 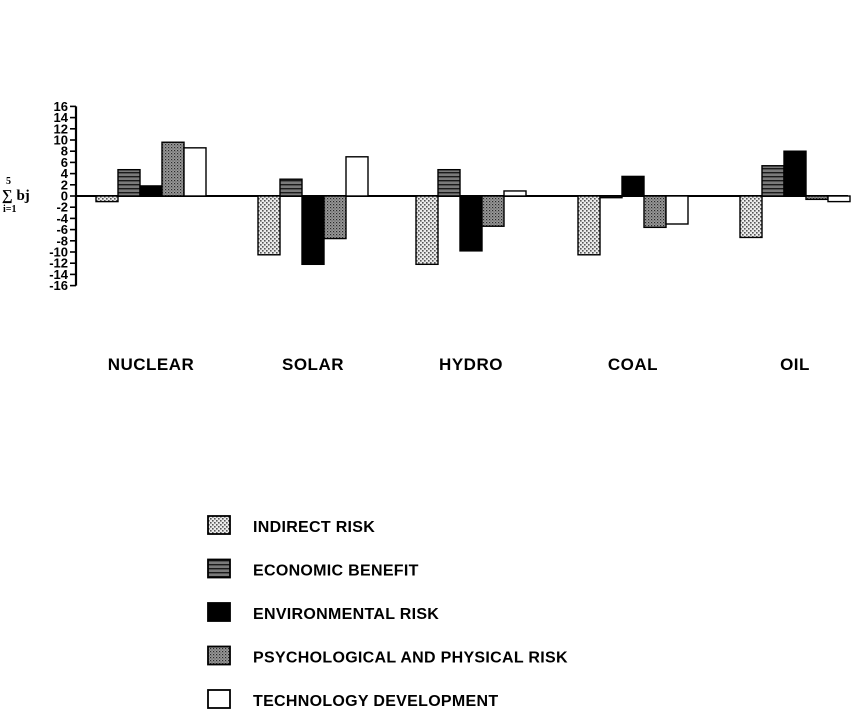 I want to click on bar-psych-solar, so click(x=335, y=217).